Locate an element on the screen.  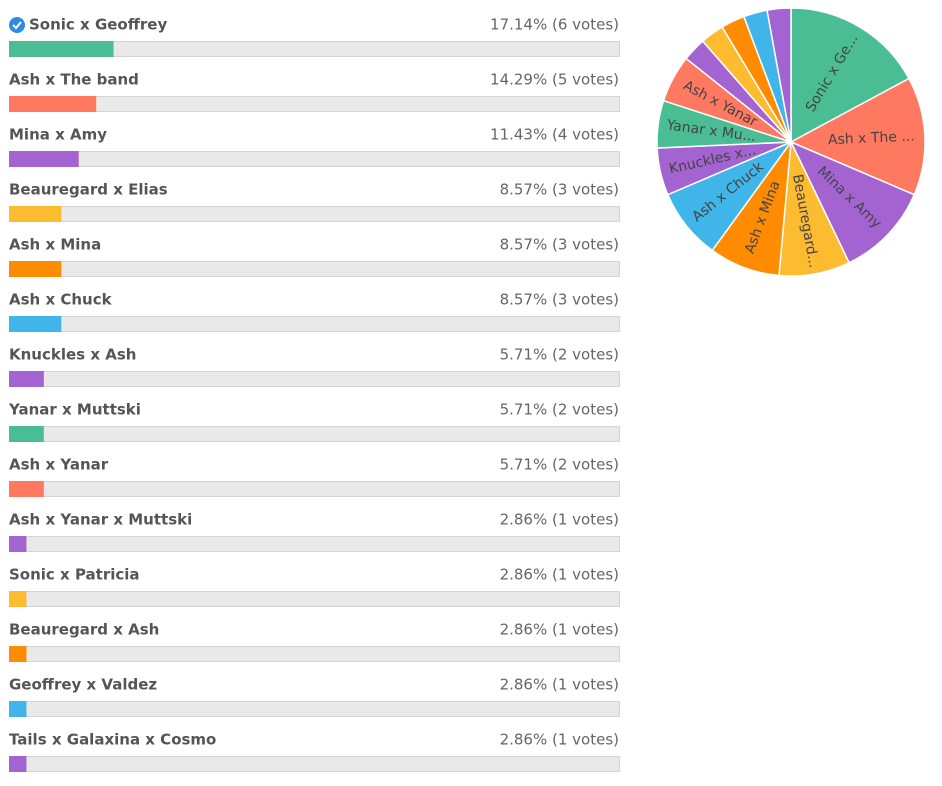
option-name: Ash x Yanar x Muttski is located at coordinates (100, 520).